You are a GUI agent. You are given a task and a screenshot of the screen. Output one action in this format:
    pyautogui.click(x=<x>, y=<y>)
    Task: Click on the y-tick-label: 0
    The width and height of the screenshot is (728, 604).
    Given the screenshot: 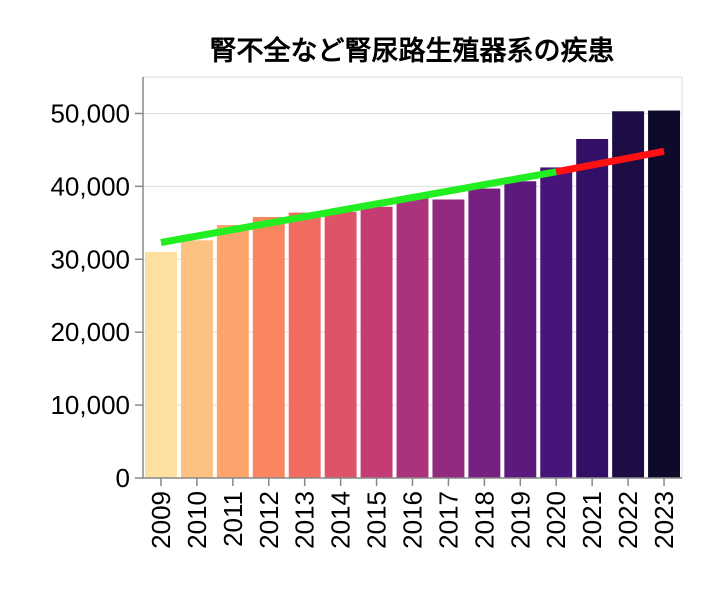 What is the action you would take?
    pyautogui.click(x=123, y=478)
    